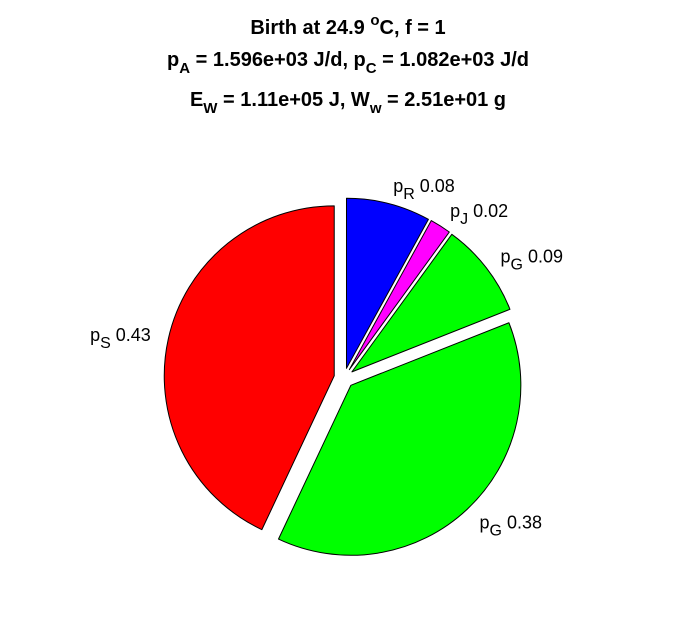 Image resolution: width=696 pixels, height=618 pixels. Describe the element at coordinates (120, 338) in the screenshot. I see `slice-label-p-s-5: pS 0.43` at that location.